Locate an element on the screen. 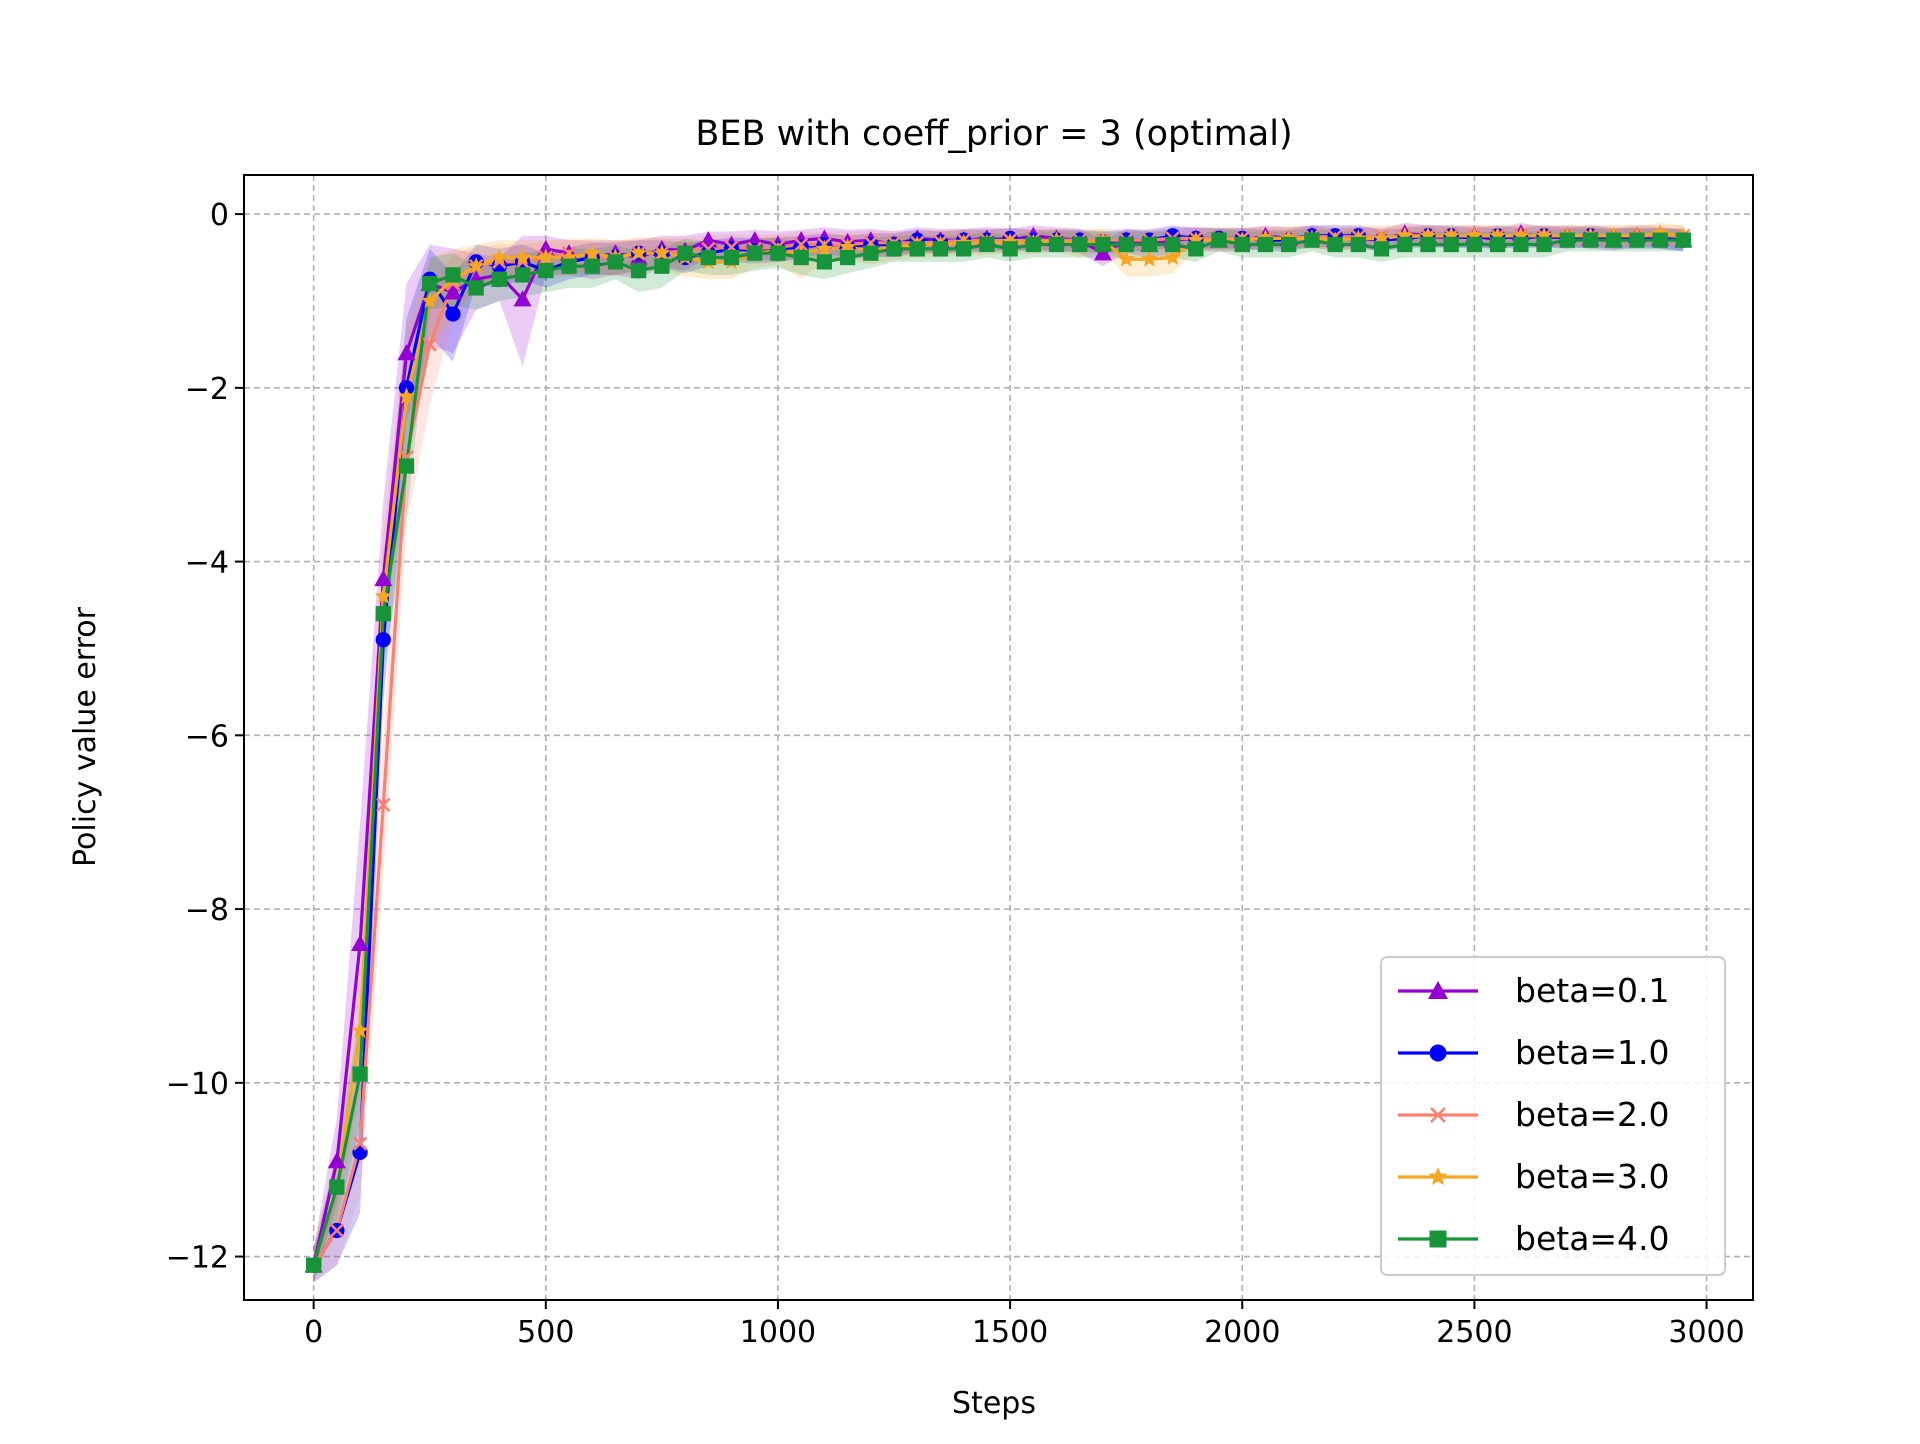 The height and width of the screenshot is (1444, 1920). legend-label: beta=4.0 is located at coordinates (1592, 1238).